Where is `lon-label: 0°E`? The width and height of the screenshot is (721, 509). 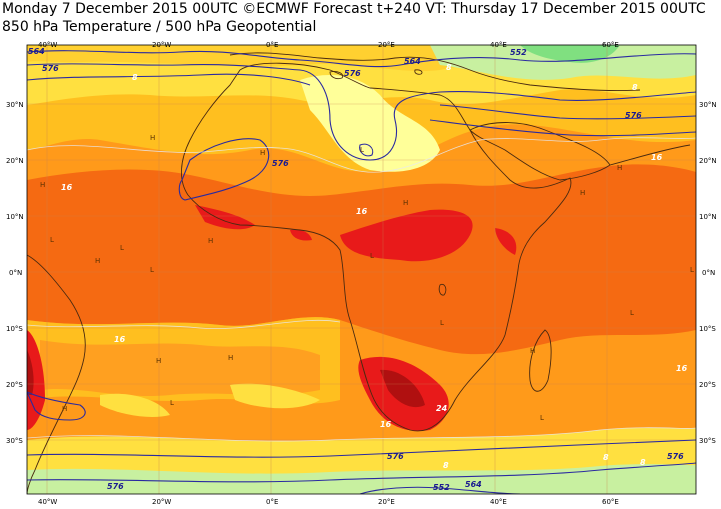 lon-label: 0°E is located at coordinates (272, 502).